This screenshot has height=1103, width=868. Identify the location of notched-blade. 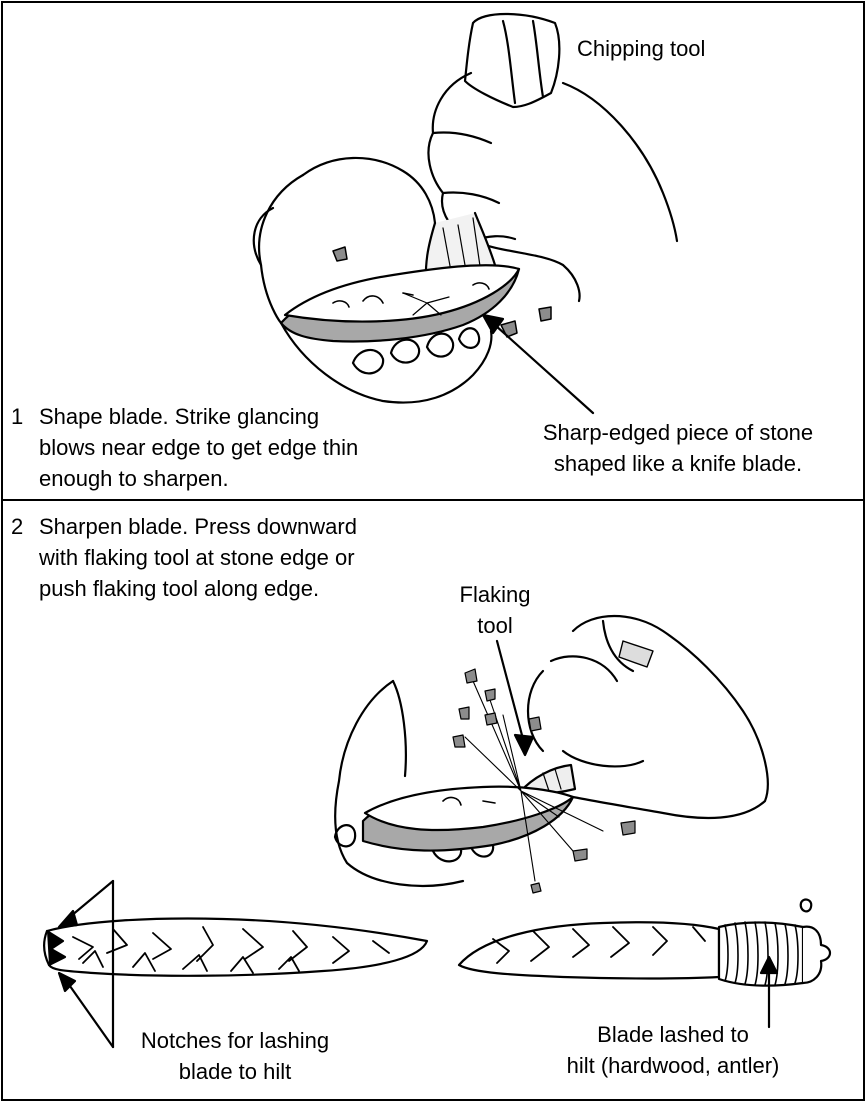
(236, 947).